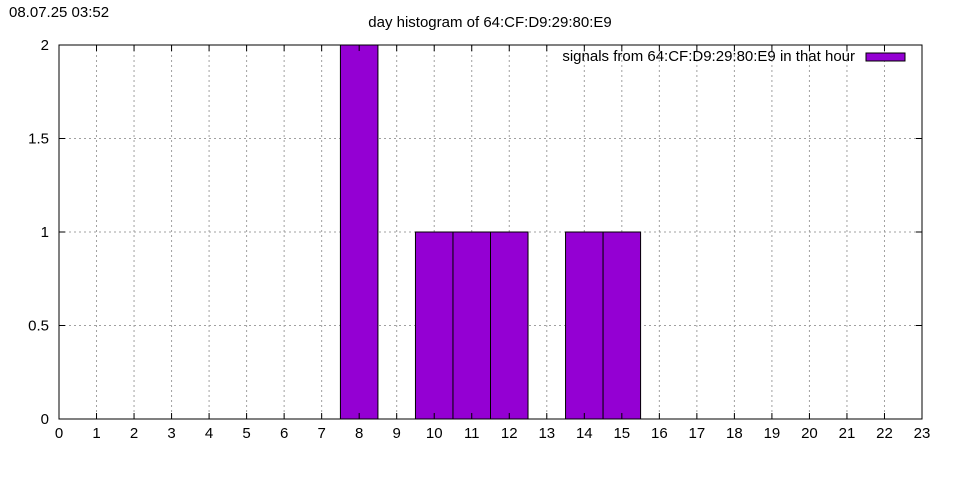 This screenshot has height=480, width=960. Describe the element at coordinates (59, 433) in the screenshot. I see `x-tick-label: 0` at that location.